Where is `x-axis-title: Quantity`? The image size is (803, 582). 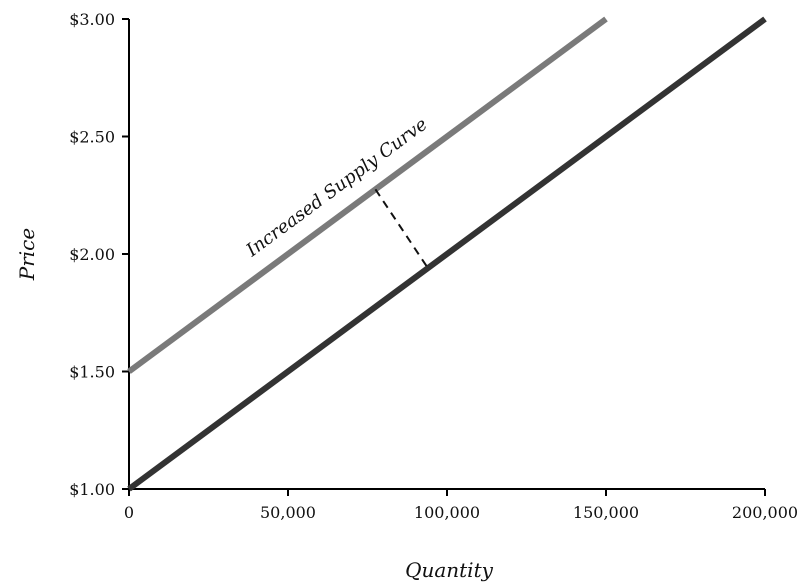
x-axis-title: Quantity is located at coordinates (449, 570).